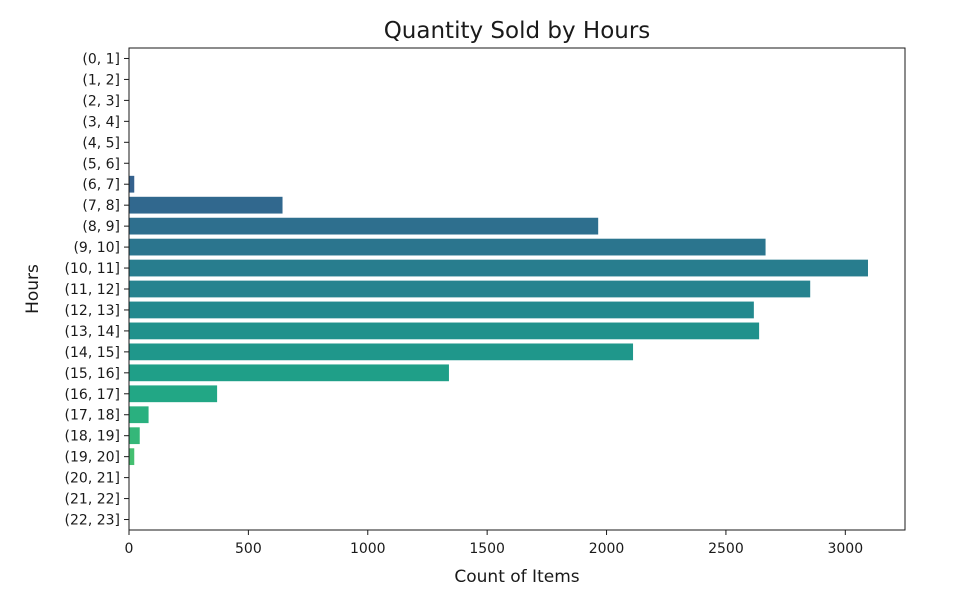  Describe the element at coordinates (92, 290) in the screenshot. I see `y-tick-label: (11, 12]` at that location.